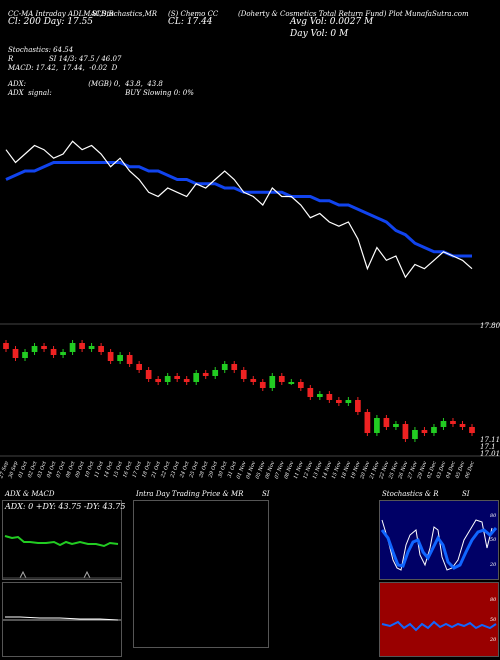 This screenshot has height=660, width=500. I want to click on price-axis-bottom-c: 17.01, so click(490, 454).